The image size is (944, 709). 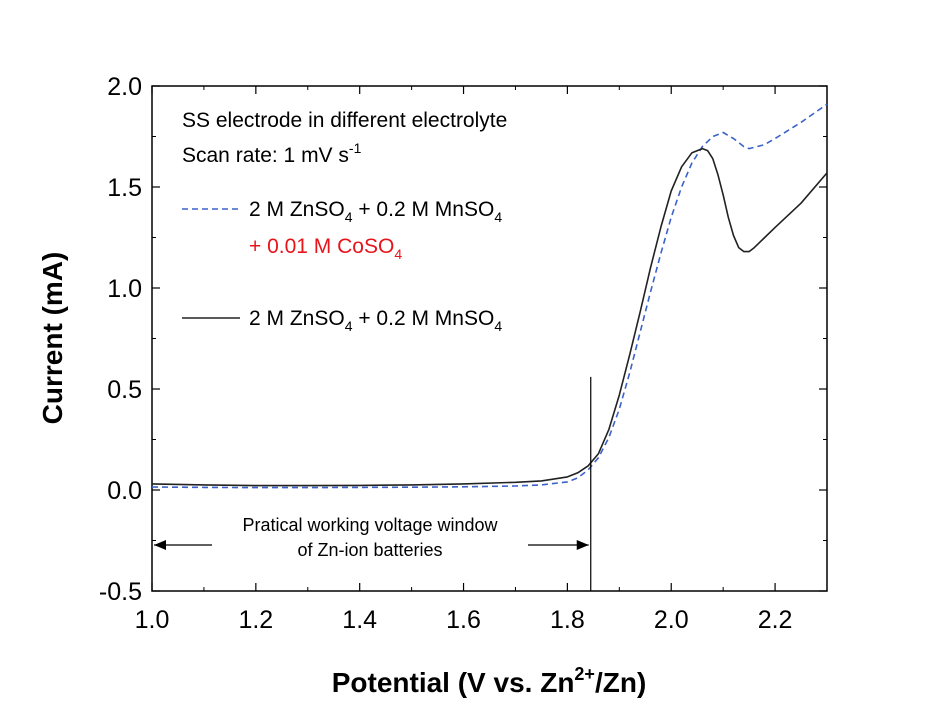 What do you see at coordinates (584, 674) in the screenshot?
I see `x-axis-title-sup: 2+` at bounding box center [584, 674].